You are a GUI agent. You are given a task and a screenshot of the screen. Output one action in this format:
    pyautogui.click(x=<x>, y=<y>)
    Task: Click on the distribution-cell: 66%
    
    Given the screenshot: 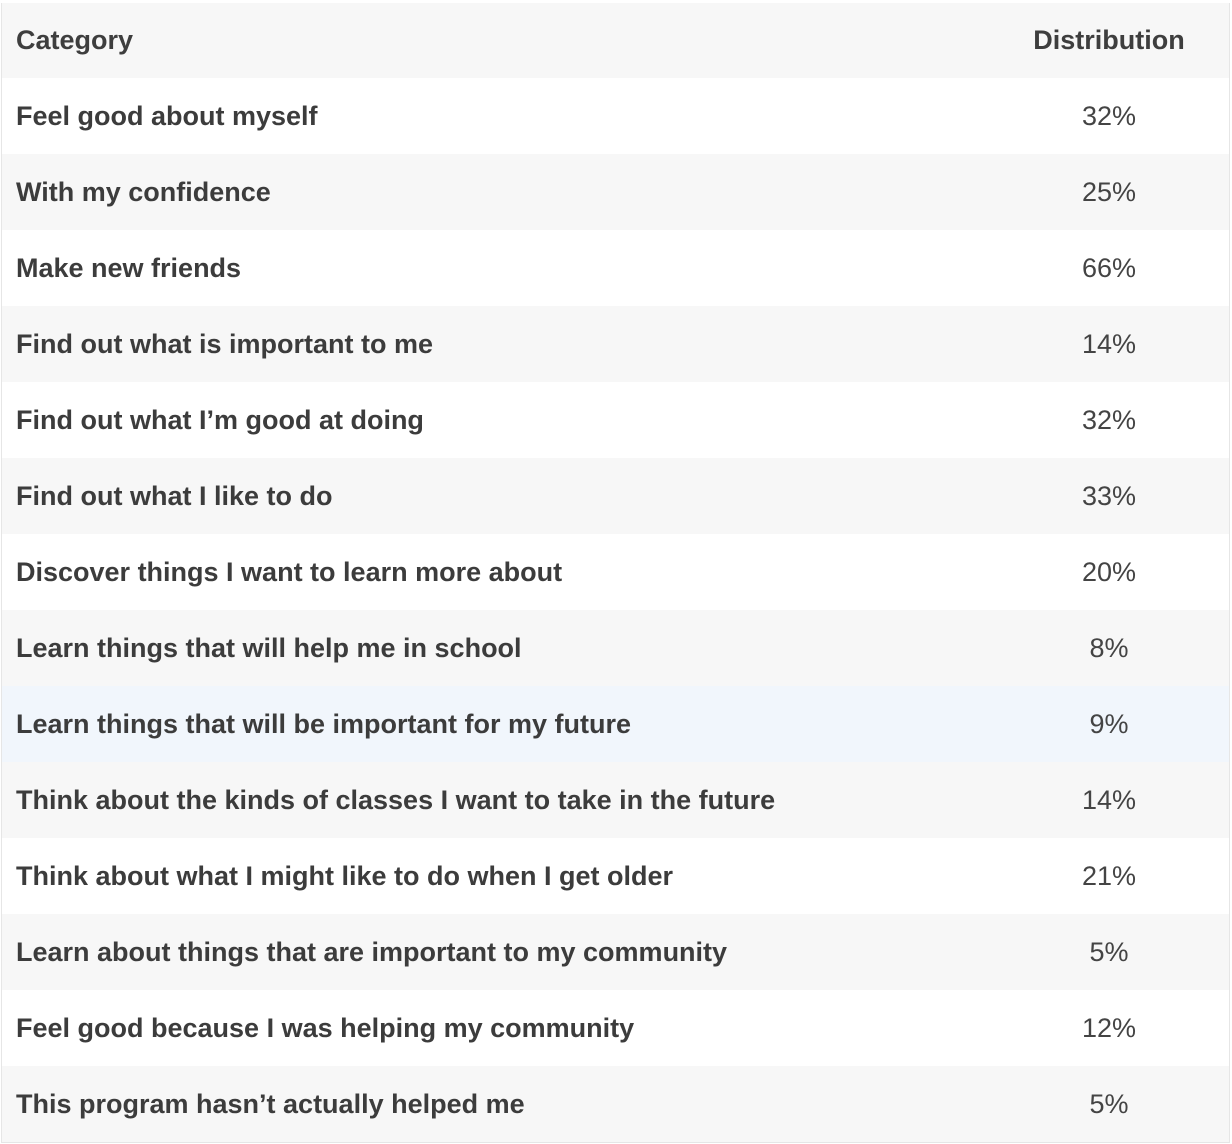 What is the action you would take?
    pyautogui.click(x=1109, y=267)
    